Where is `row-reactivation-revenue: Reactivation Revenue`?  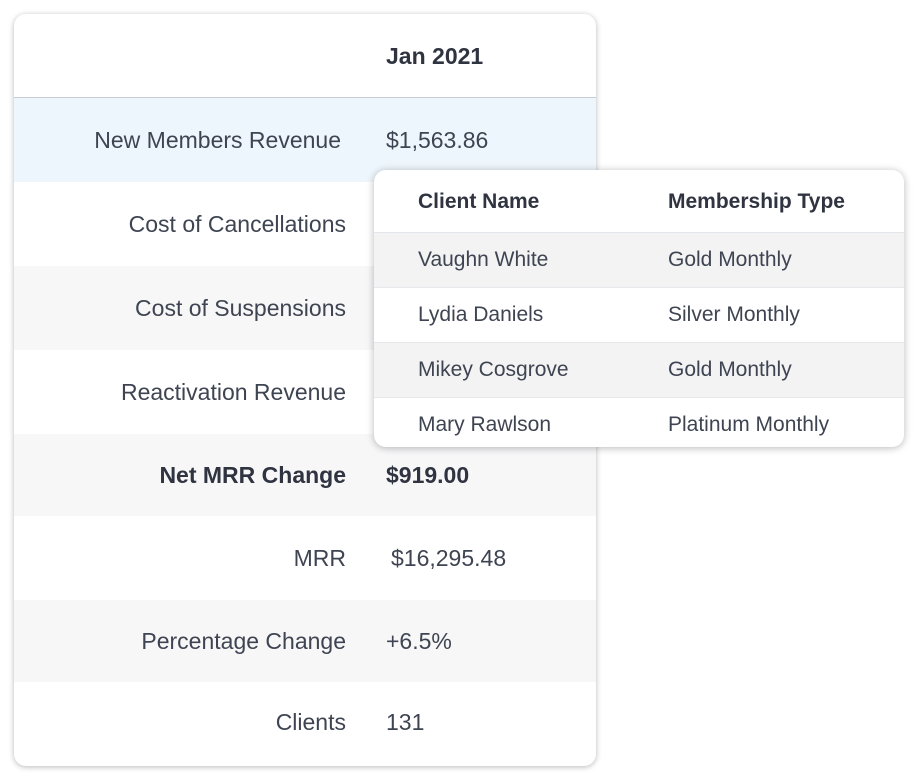 row-reactivation-revenue: Reactivation Revenue is located at coordinates (305, 392).